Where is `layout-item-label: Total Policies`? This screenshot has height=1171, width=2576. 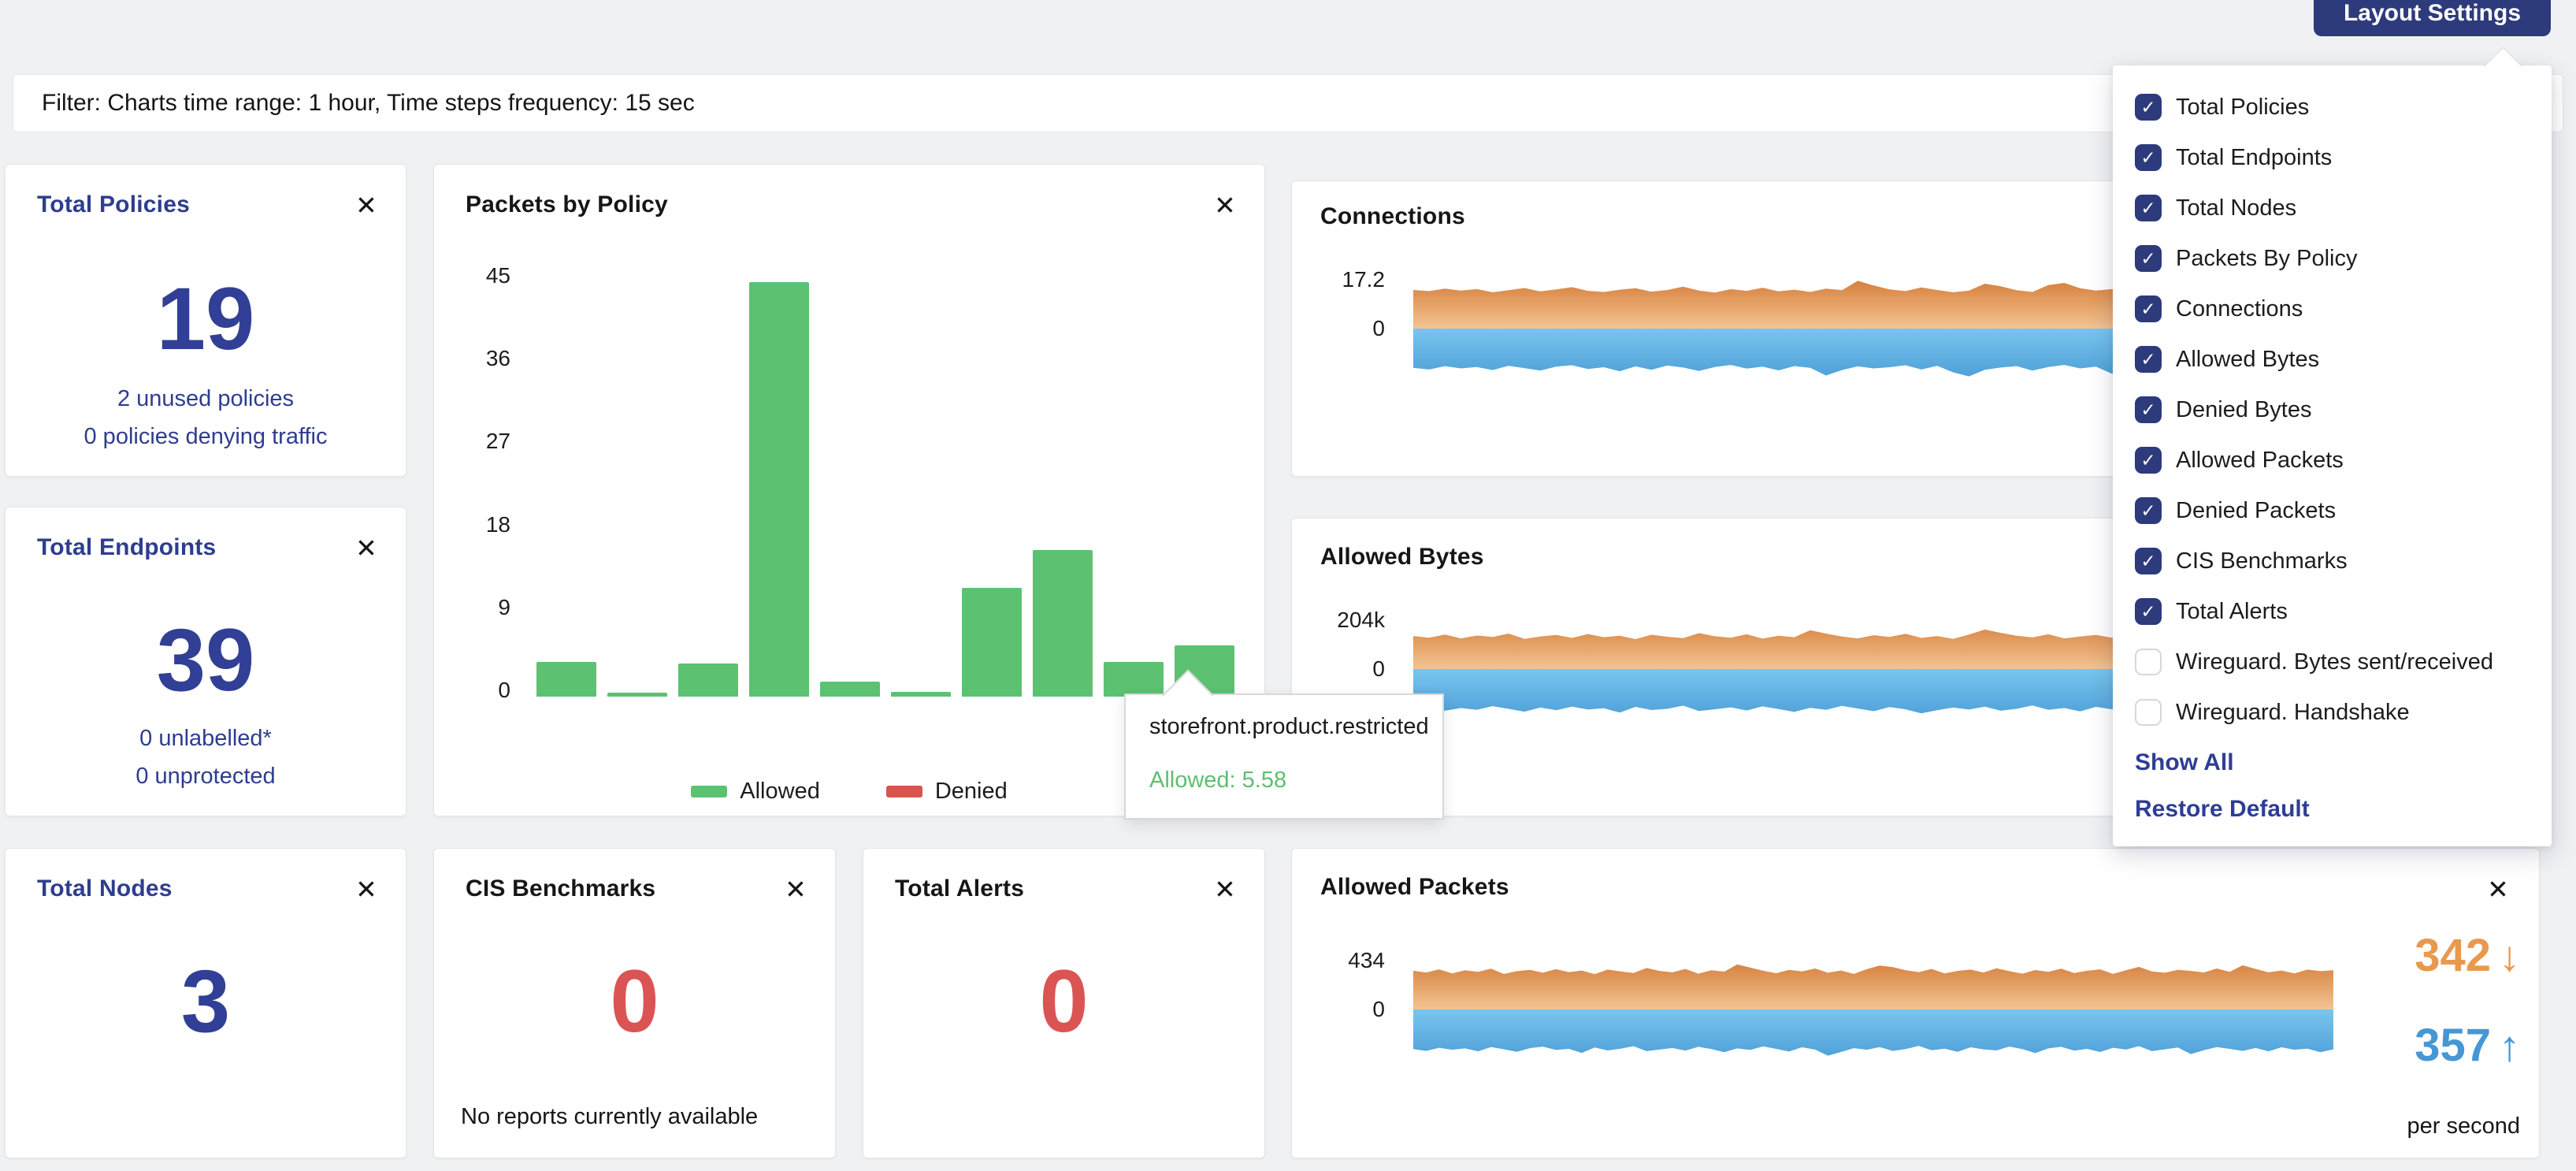
layout-item-label: Total Policies is located at coordinates (2243, 107).